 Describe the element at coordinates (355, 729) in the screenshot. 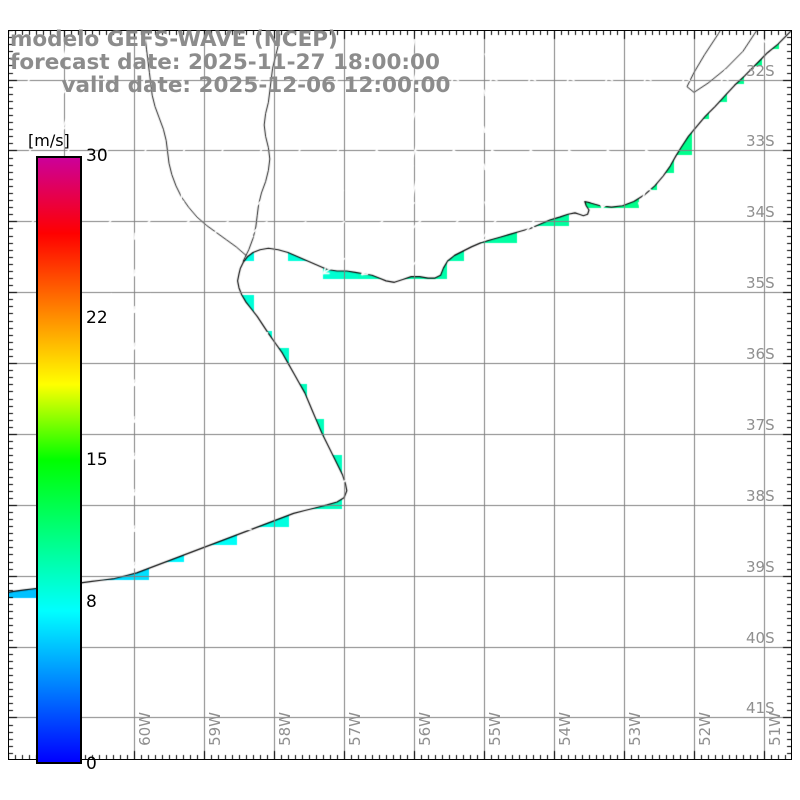

I see `longitude-label-57W: 57W` at that location.